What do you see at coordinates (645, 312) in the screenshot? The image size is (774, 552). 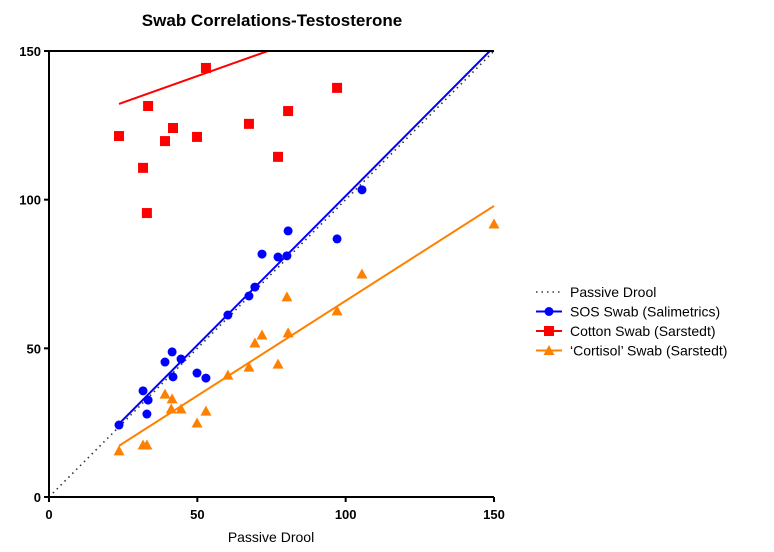 I see `legend-label-sos: SOS Swab (Salimetrics)` at bounding box center [645, 312].